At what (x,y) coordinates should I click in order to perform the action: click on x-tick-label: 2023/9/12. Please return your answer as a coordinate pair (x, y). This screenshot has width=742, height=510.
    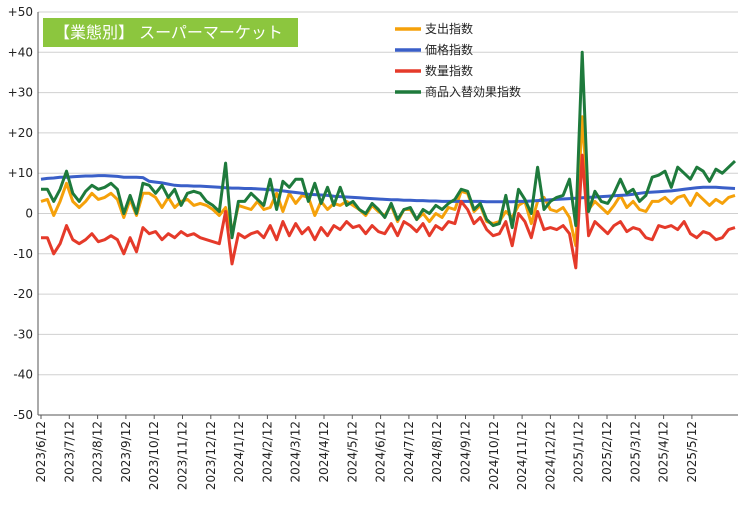
    Looking at the image, I should click on (126, 452).